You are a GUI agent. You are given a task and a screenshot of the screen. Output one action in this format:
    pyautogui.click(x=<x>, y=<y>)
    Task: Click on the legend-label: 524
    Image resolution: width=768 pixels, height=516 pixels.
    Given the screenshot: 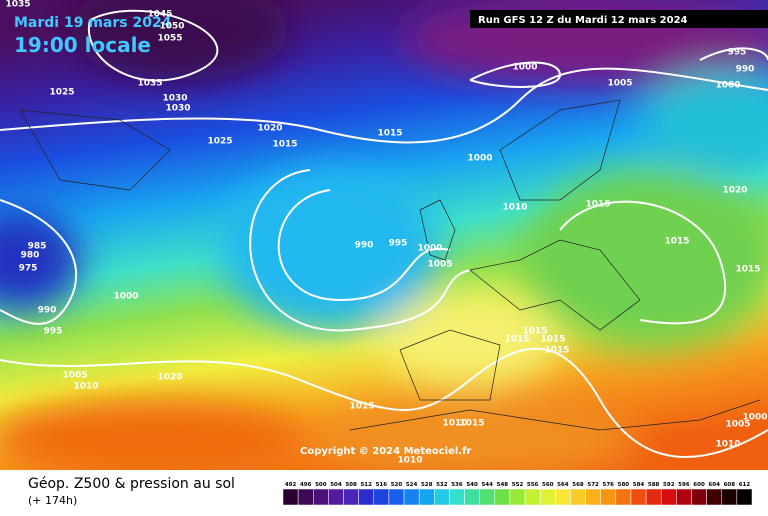 What is the action you would take?
    pyautogui.click(x=412, y=485)
    